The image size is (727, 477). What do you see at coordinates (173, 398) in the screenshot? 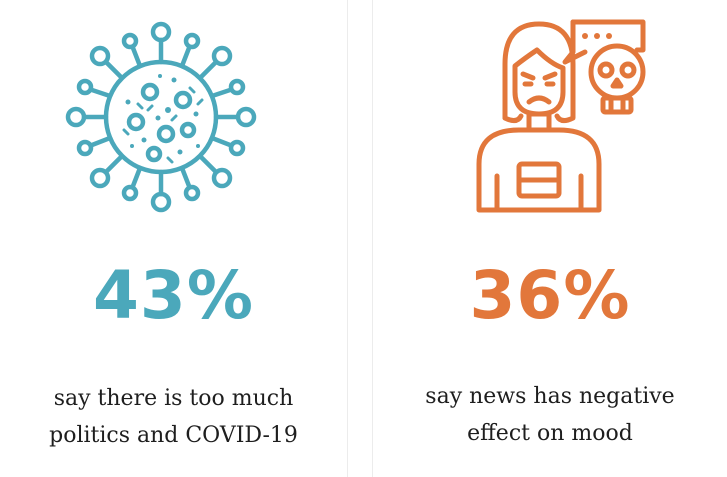
I see `caption-line: say there is too much` at bounding box center [173, 398].